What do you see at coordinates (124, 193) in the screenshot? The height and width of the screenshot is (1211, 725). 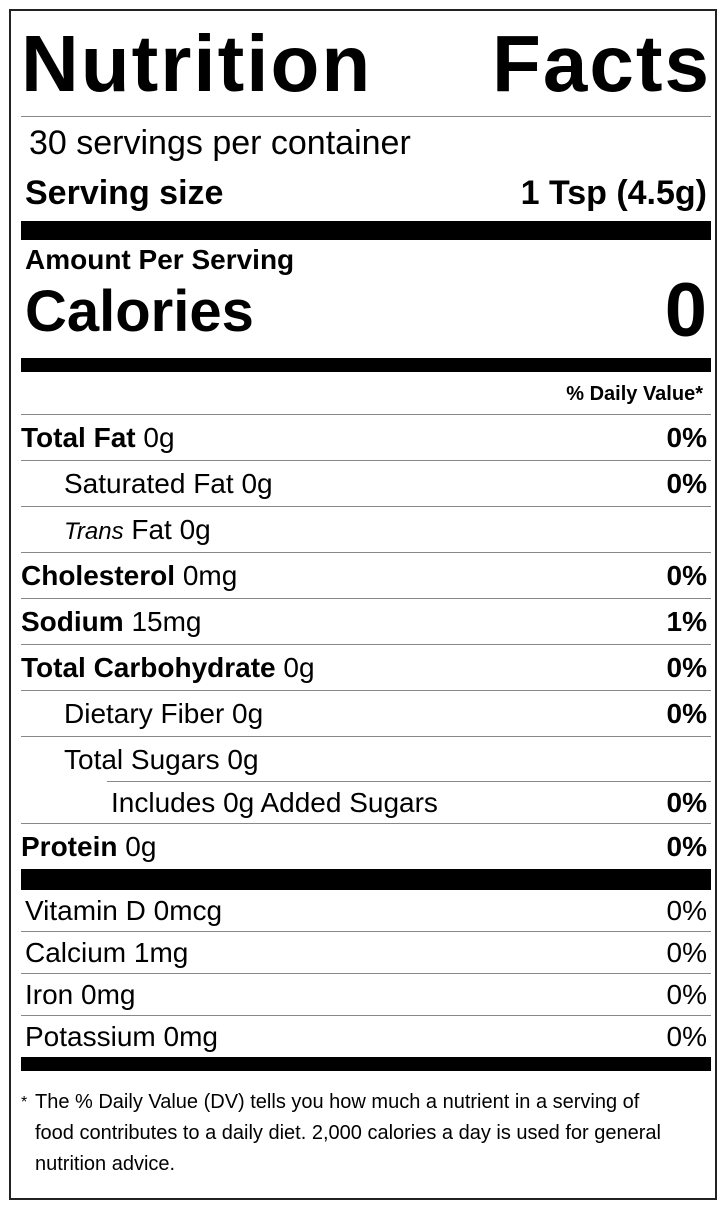 I see `serving-size-label: Serving size` at bounding box center [124, 193].